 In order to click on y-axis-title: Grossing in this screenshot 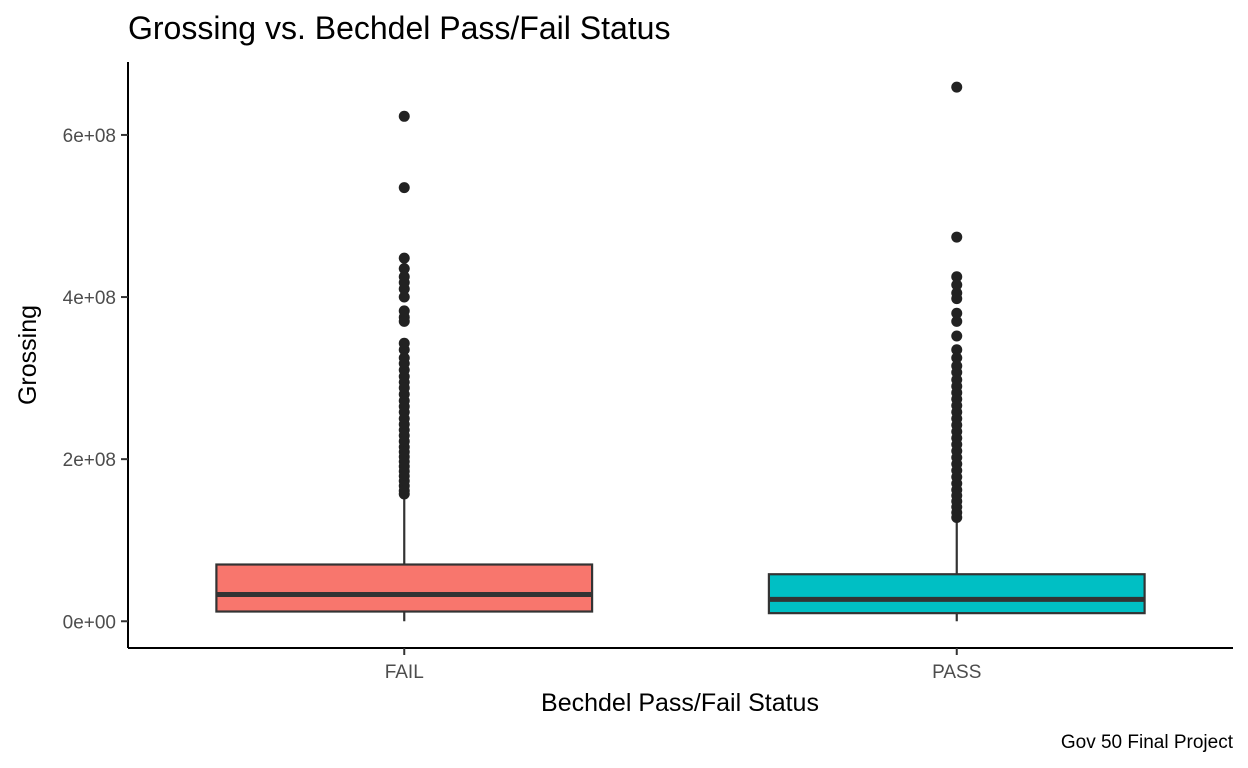, I will do `click(28, 355)`.